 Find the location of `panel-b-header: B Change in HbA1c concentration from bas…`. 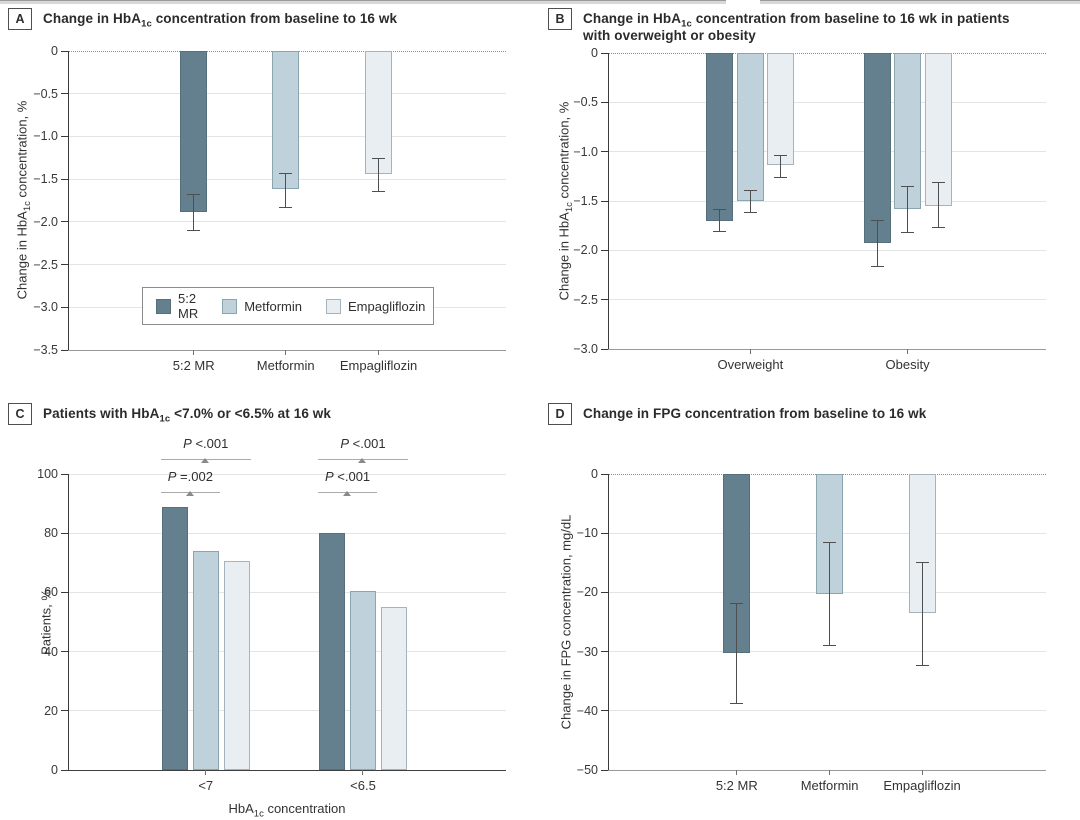

panel-b-header: B Change in HbA1c concentration from bas… is located at coordinates (789, 26).